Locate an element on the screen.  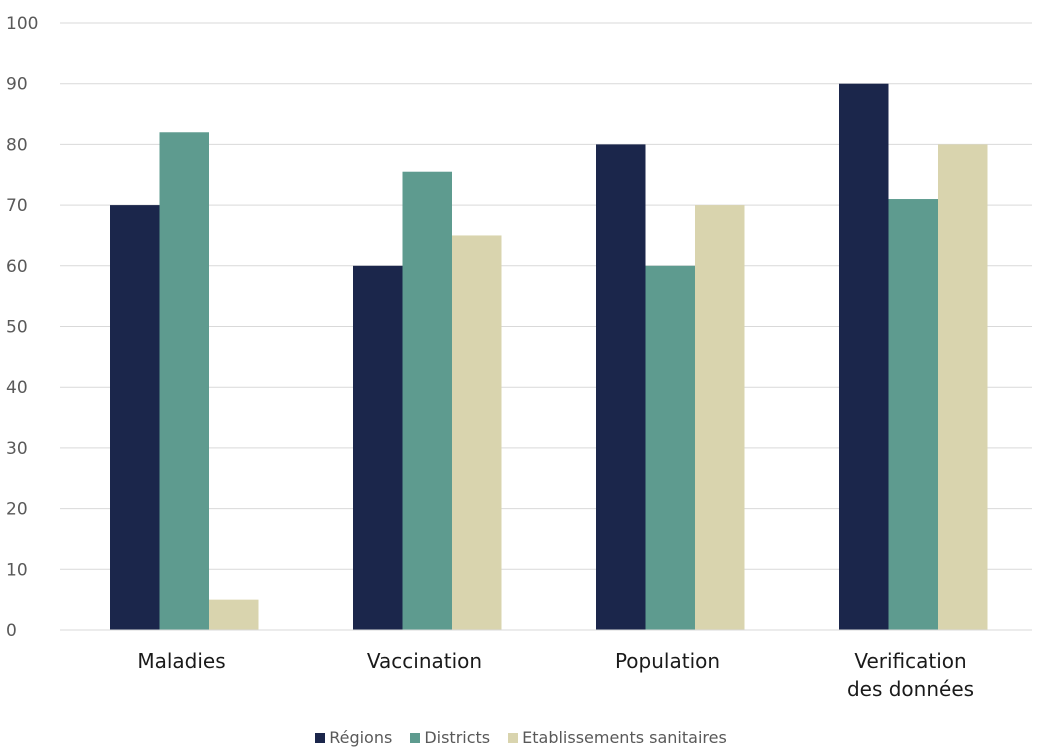
y-tick-label: 80 is located at coordinates (17, 145).